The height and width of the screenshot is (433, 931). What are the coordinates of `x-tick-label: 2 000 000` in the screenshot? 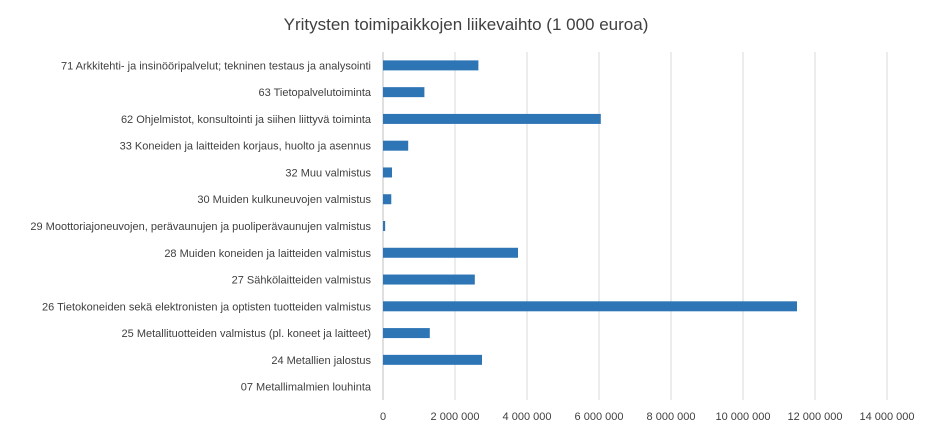 It's located at (455, 417).